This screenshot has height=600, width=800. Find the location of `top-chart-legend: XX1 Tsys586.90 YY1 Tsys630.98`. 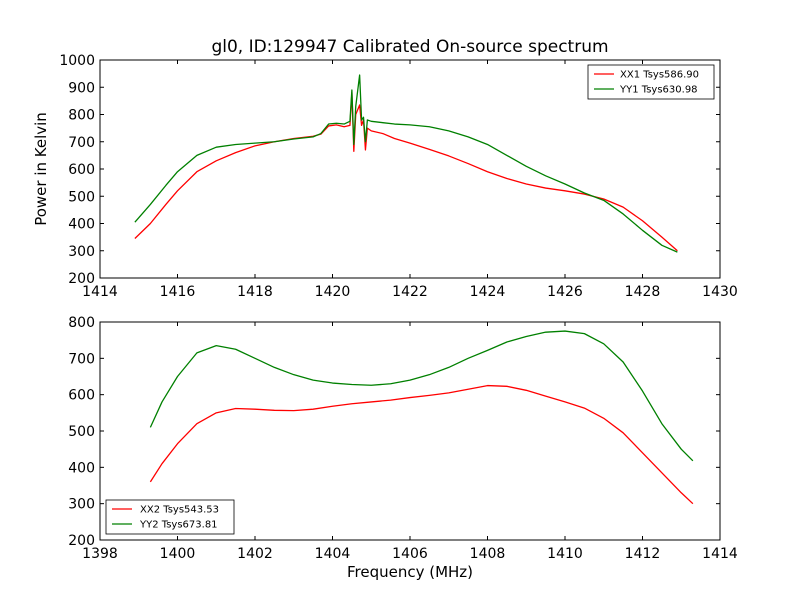

top-chart-legend: XX1 Tsys586.90 YY1 Tsys630.98 is located at coordinates (651, 82).